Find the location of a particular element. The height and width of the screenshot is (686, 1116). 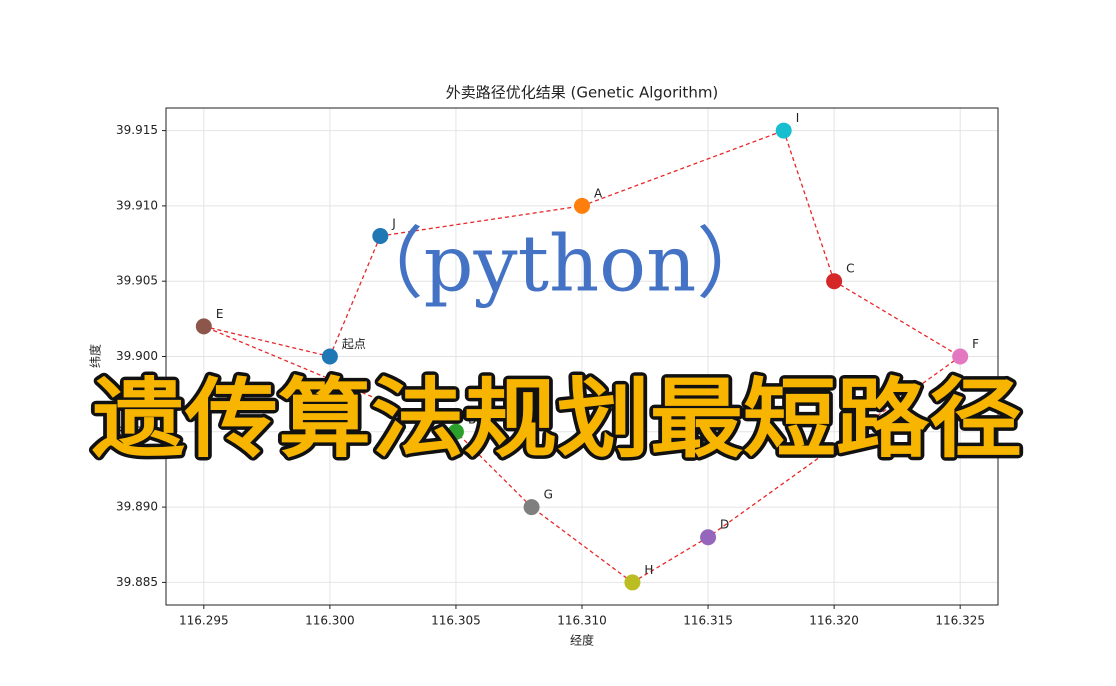

x-tick-label: 116.300 is located at coordinates (330, 621).